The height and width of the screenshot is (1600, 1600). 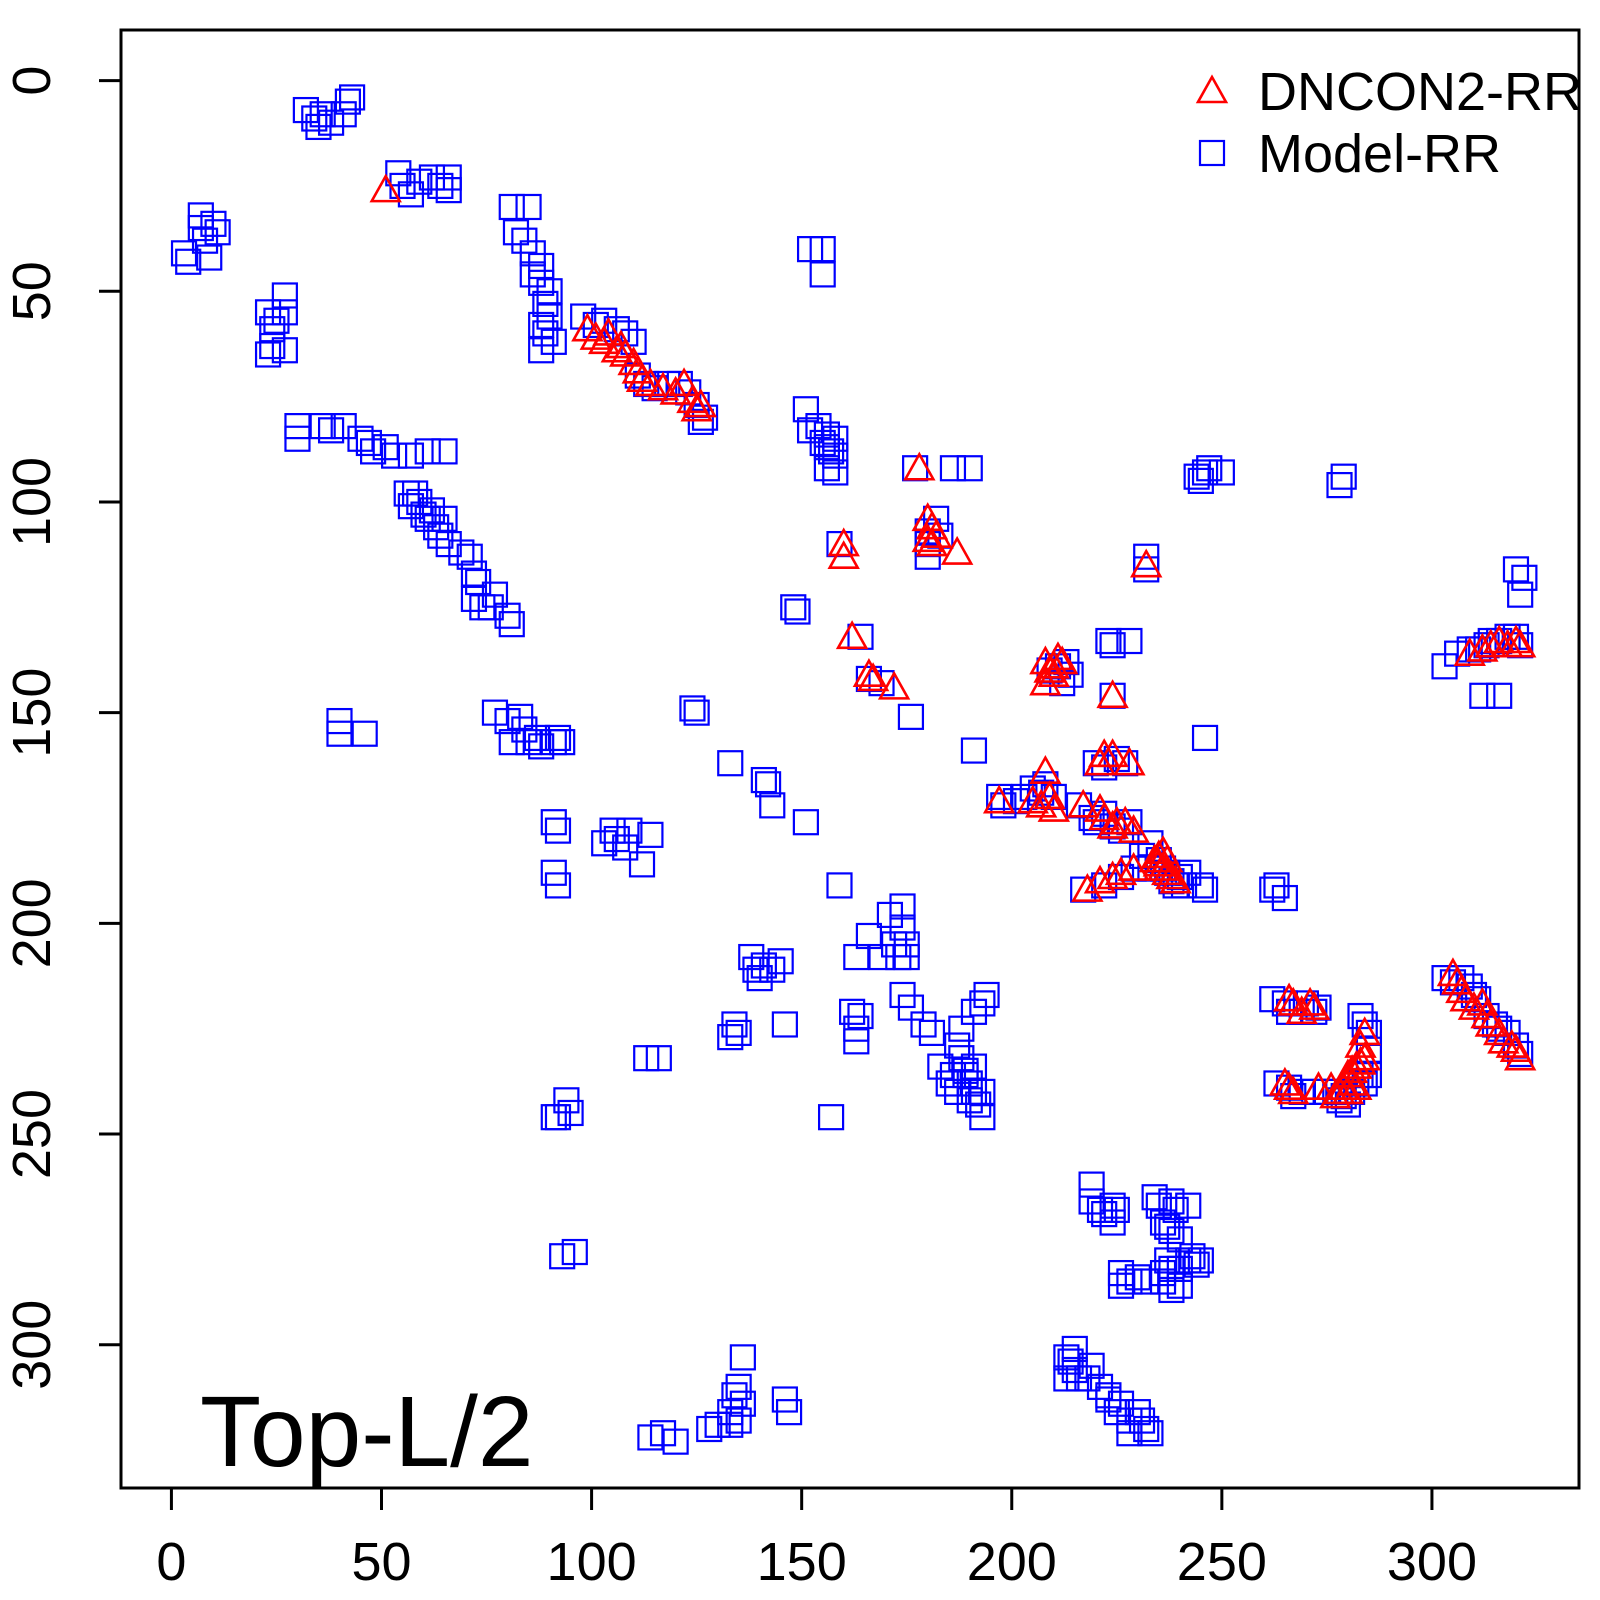 I want to click on y-tick-label: 150, so click(x=32, y=713).